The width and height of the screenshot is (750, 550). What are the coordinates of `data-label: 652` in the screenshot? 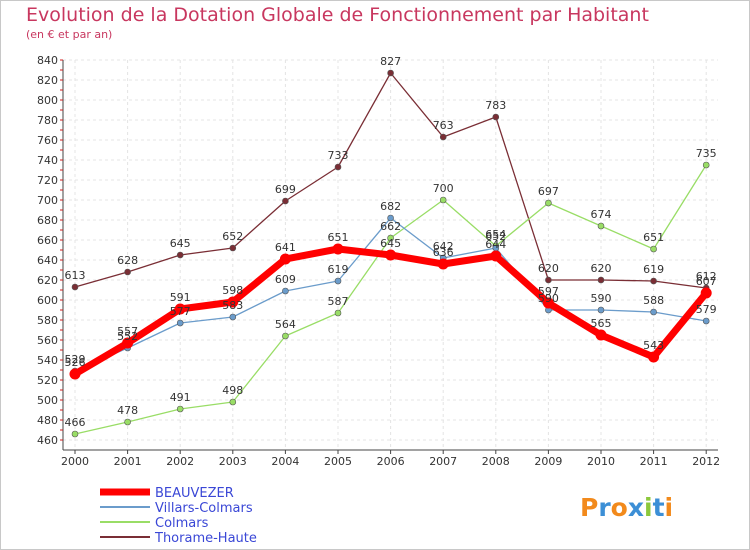 It's located at (232, 236).